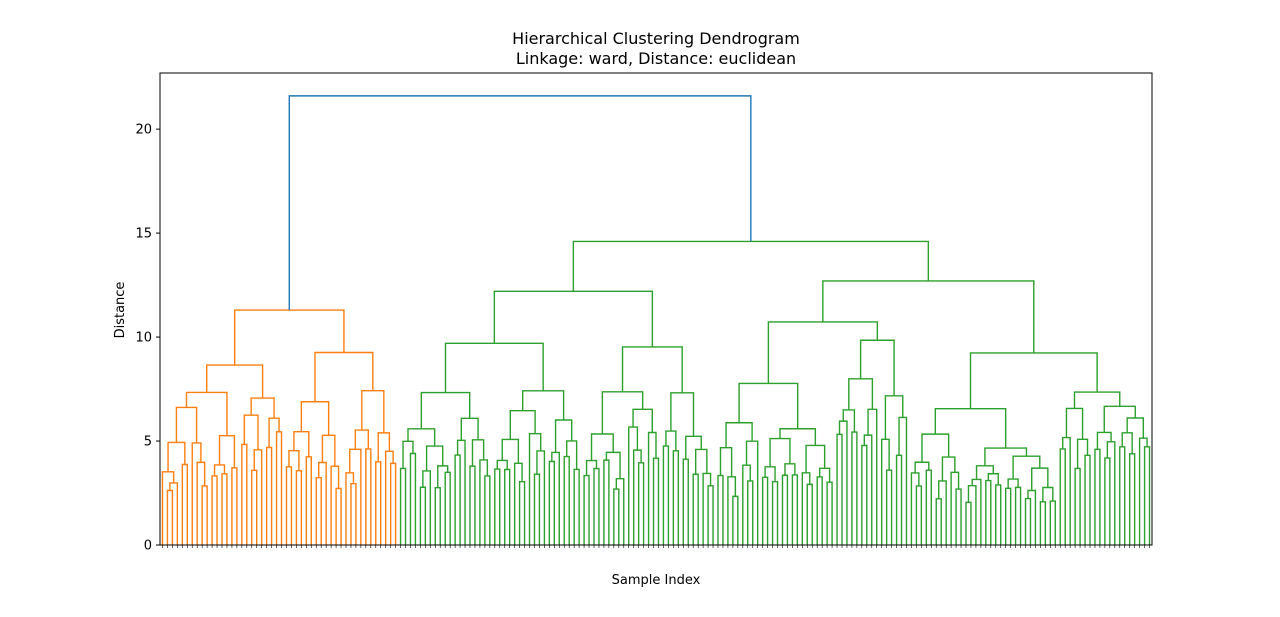  Describe the element at coordinates (656, 58) in the screenshot. I see `chart-subtitle: Linkage: ward, Distance: euclidean` at that location.